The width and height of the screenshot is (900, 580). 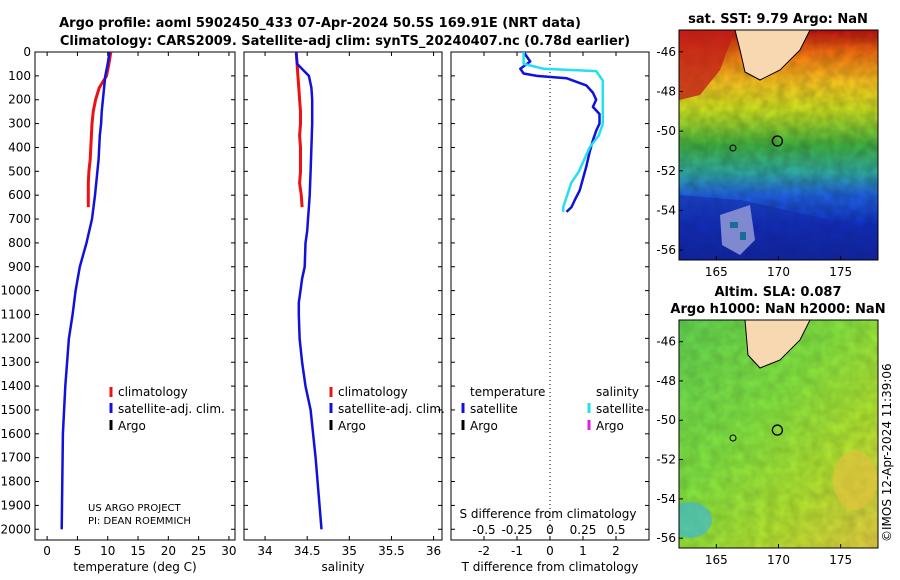 What do you see at coordinates (137, 551) in the screenshot?
I see `xtick-label: 15` at bounding box center [137, 551].